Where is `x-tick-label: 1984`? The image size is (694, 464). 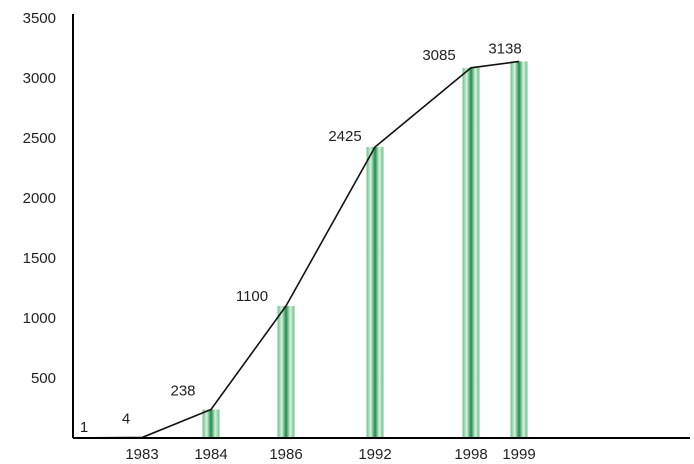 x-tick-label: 1984 is located at coordinates (210, 454).